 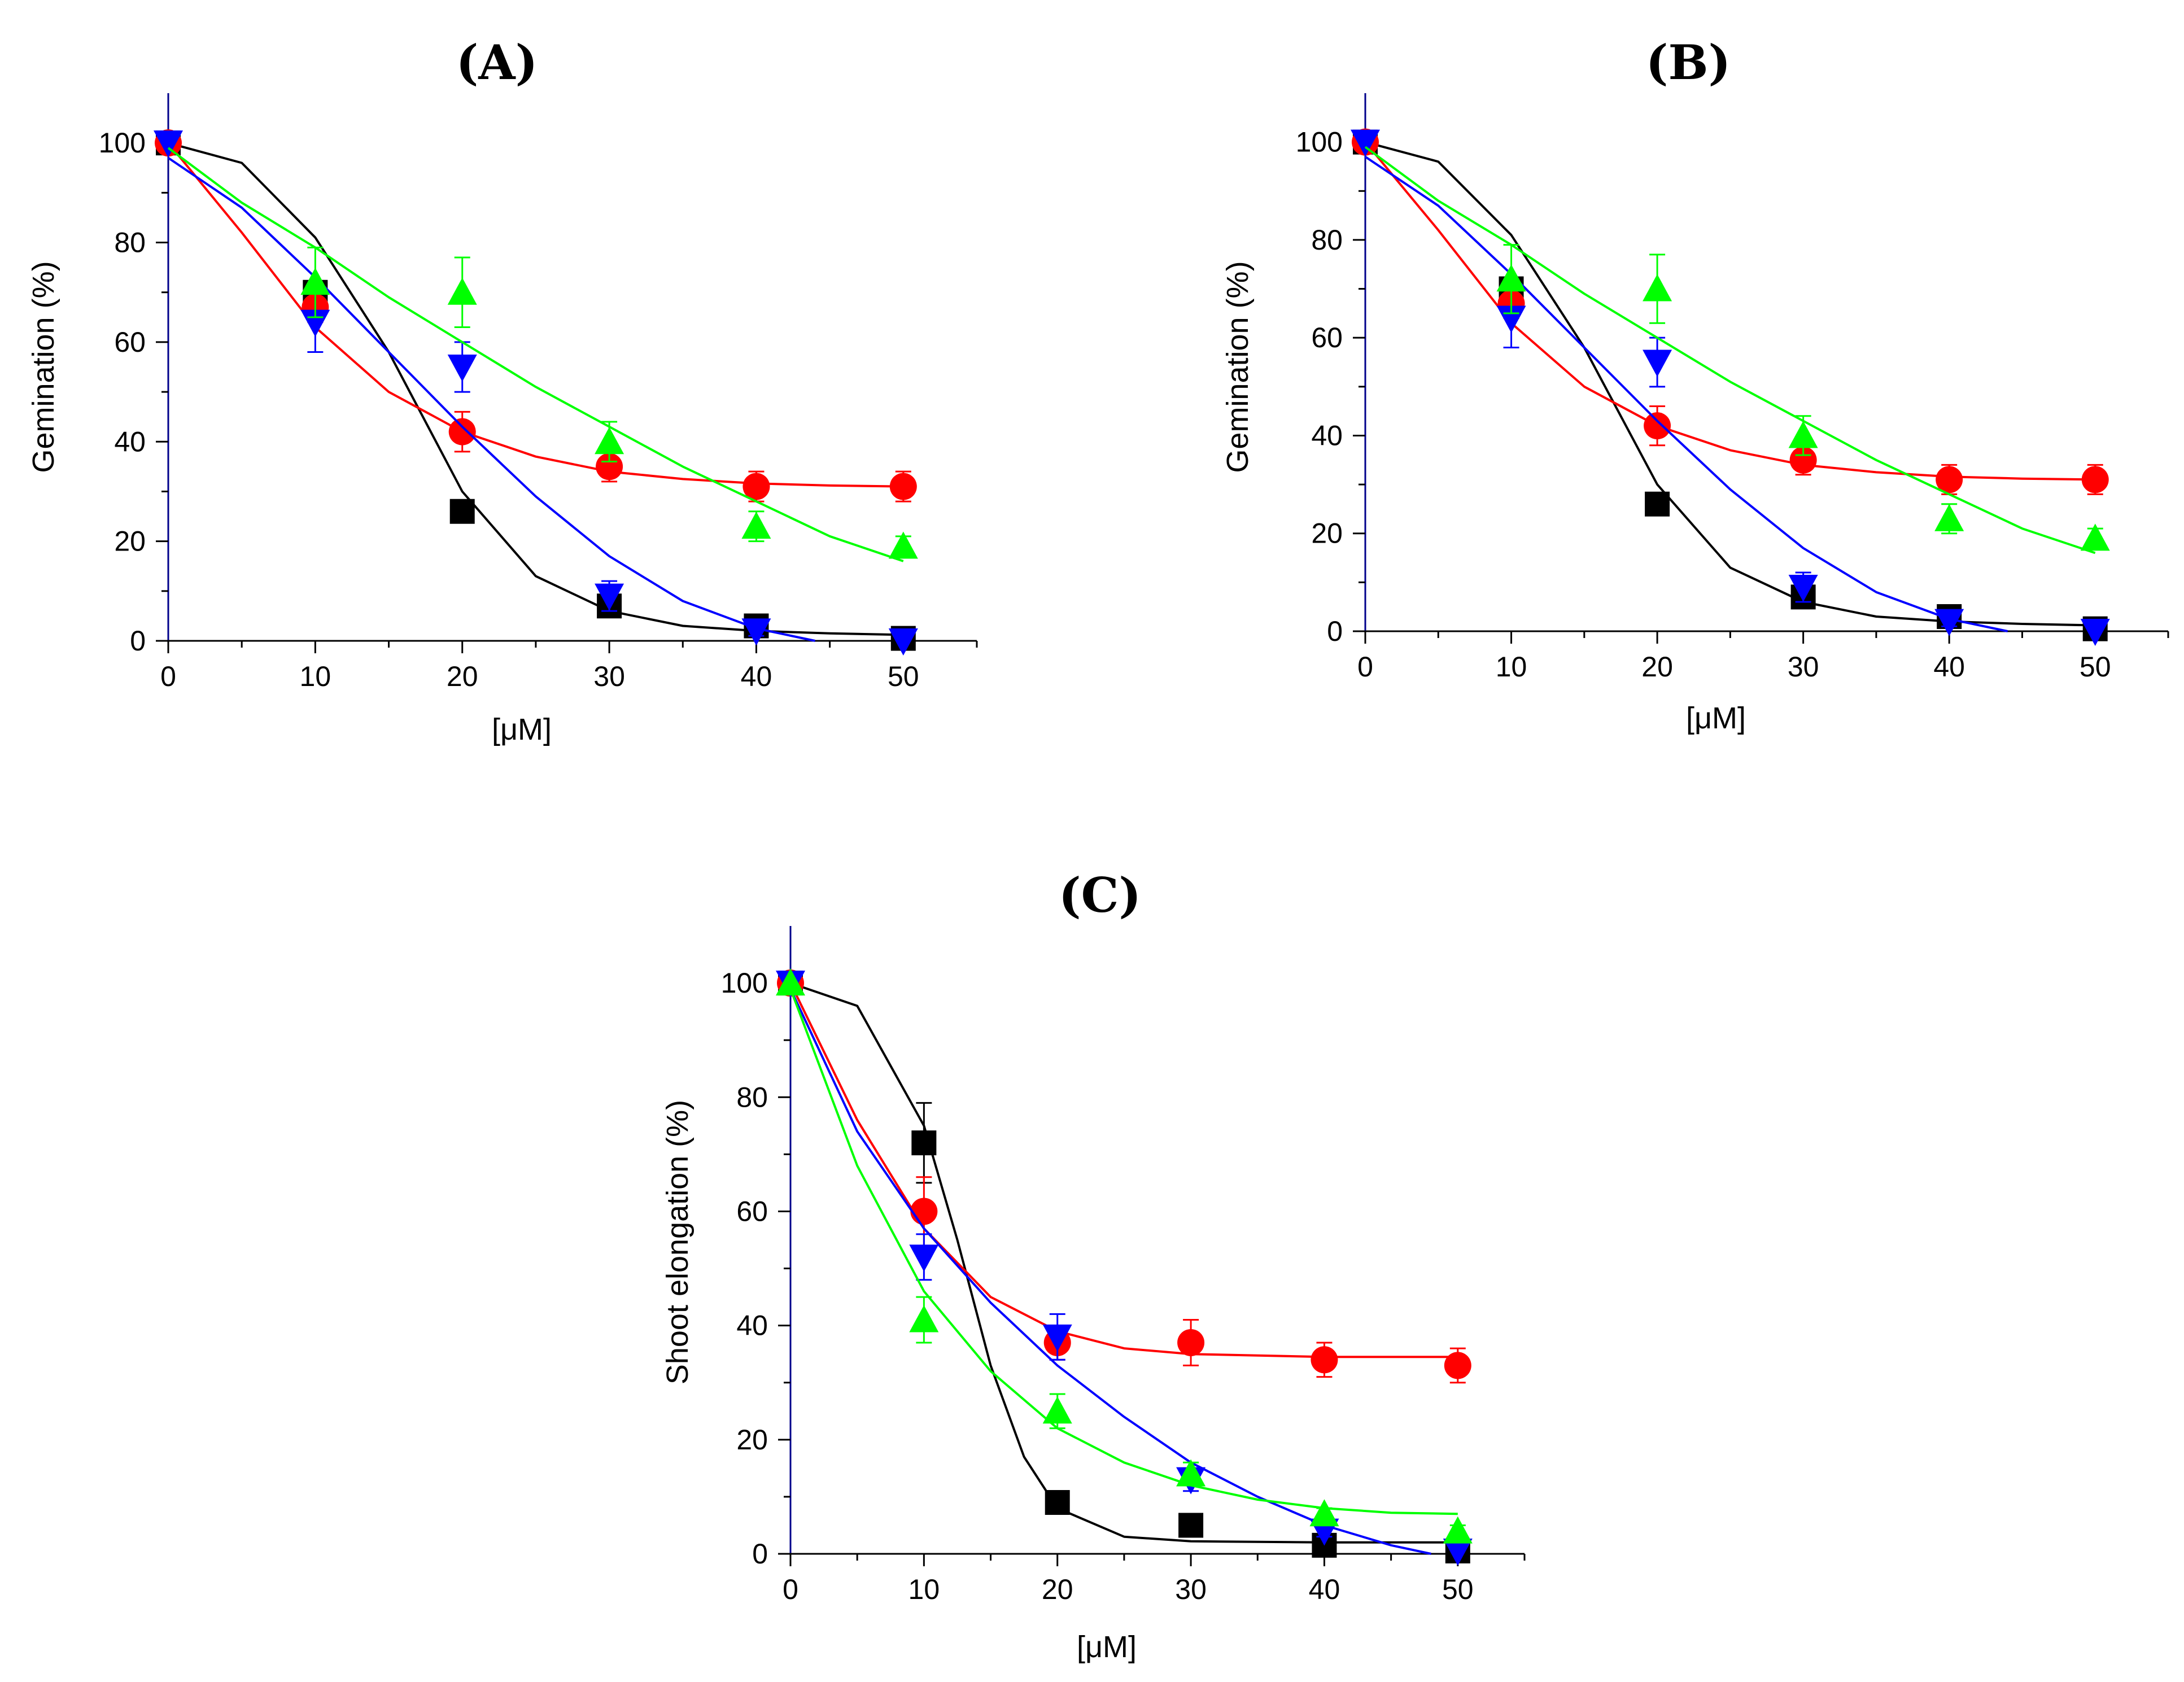 I want to click on panel-title: (B), so click(x=1688, y=62).